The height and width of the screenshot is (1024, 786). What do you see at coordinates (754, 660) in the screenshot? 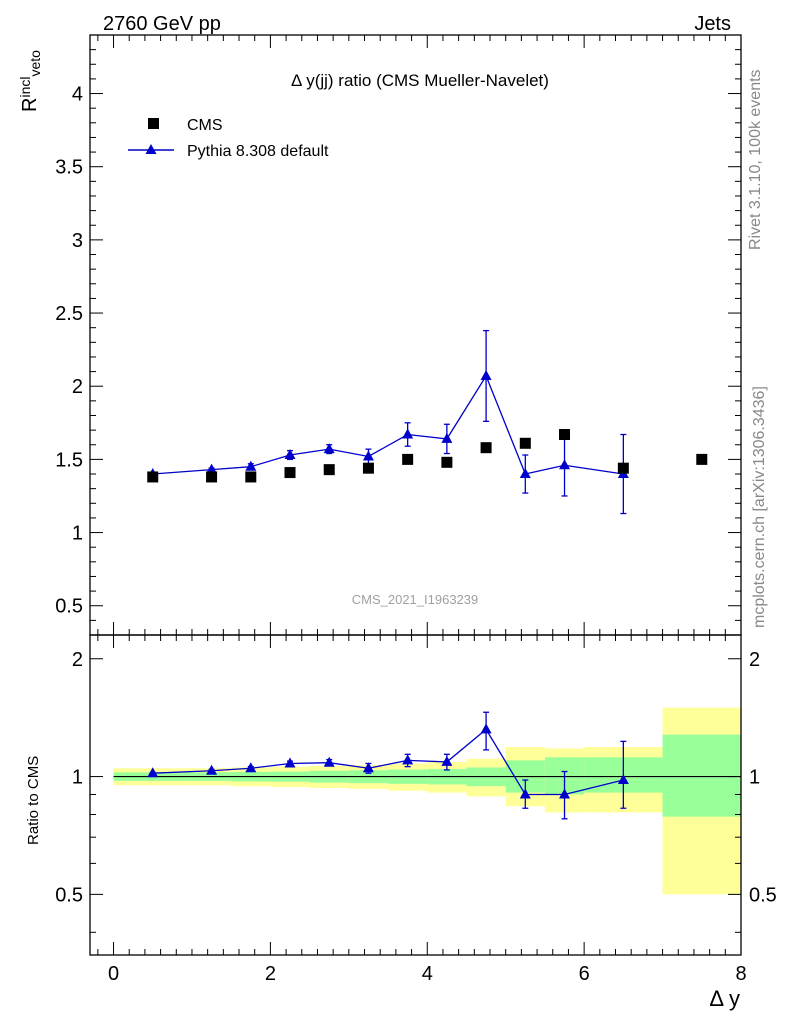
I see `ratio-ytick-label-right: 2` at bounding box center [754, 660].